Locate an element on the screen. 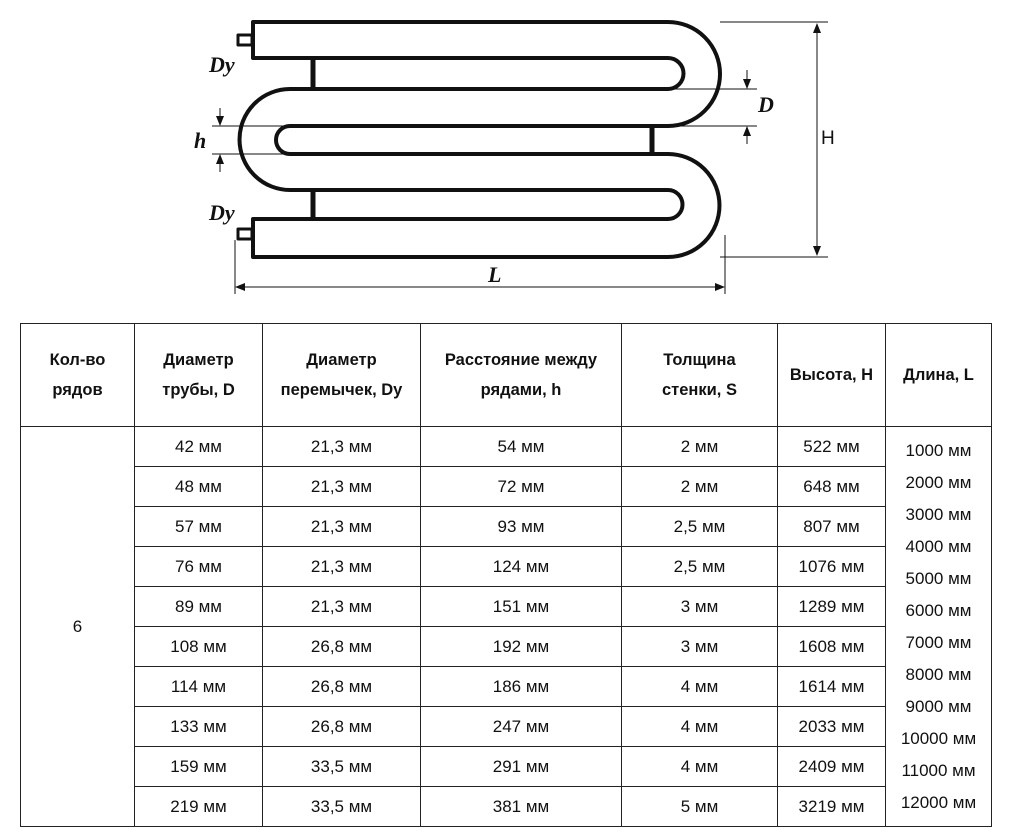 The image size is (1012, 837). d-label: D is located at coordinates (765, 104).